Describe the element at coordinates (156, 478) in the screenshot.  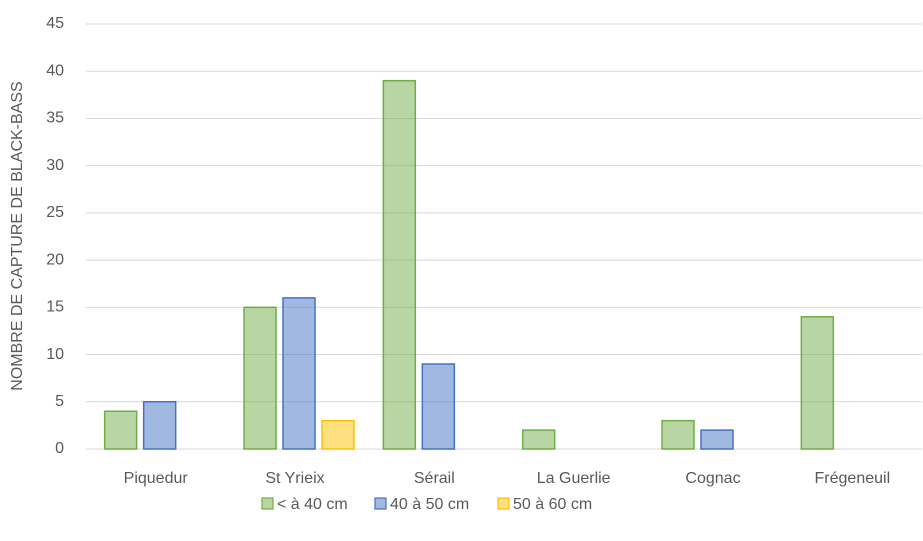
I see `x-tick-label: Piquedur` at that location.